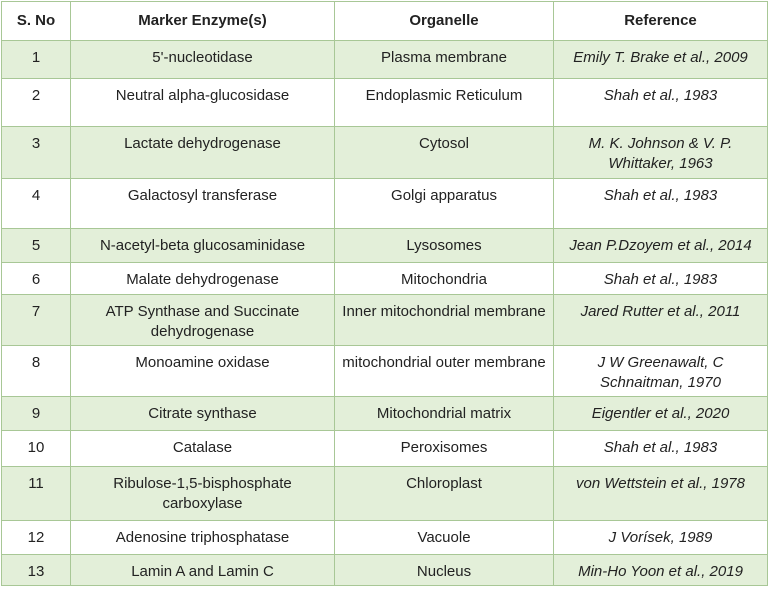  What do you see at coordinates (444, 371) in the screenshot?
I see `cell-organelle: mitochondrial outer membrane` at bounding box center [444, 371].